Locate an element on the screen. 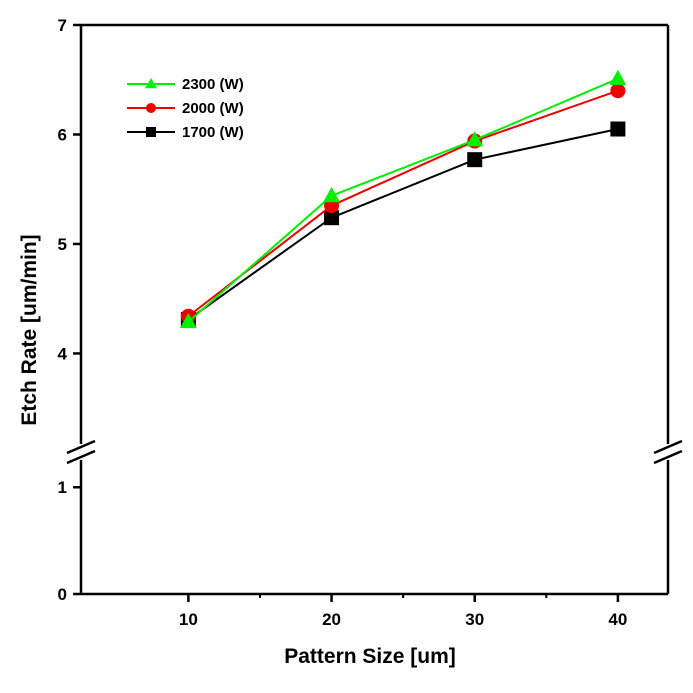  x-tick-label: 40 is located at coordinates (617, 619).